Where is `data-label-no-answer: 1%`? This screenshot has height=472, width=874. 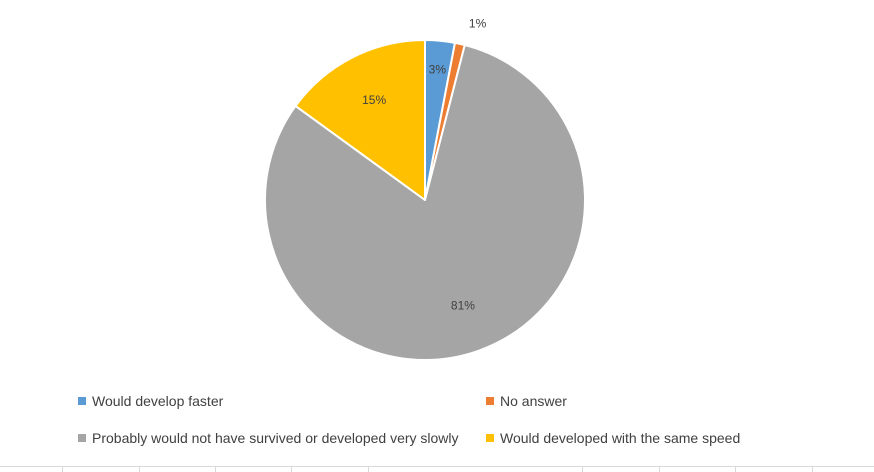
data-label-no-answer: 1% is located at coordinates (478, 24).